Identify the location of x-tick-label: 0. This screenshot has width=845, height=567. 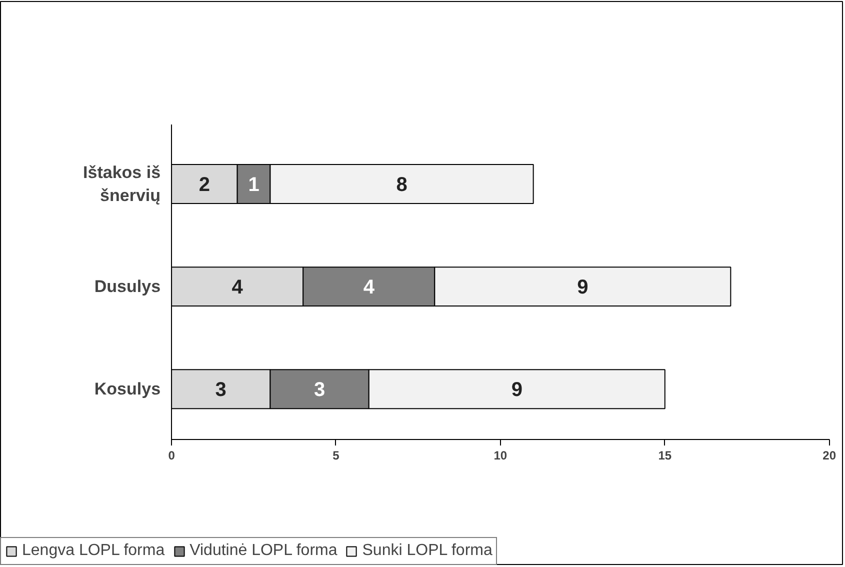
(172, 455).